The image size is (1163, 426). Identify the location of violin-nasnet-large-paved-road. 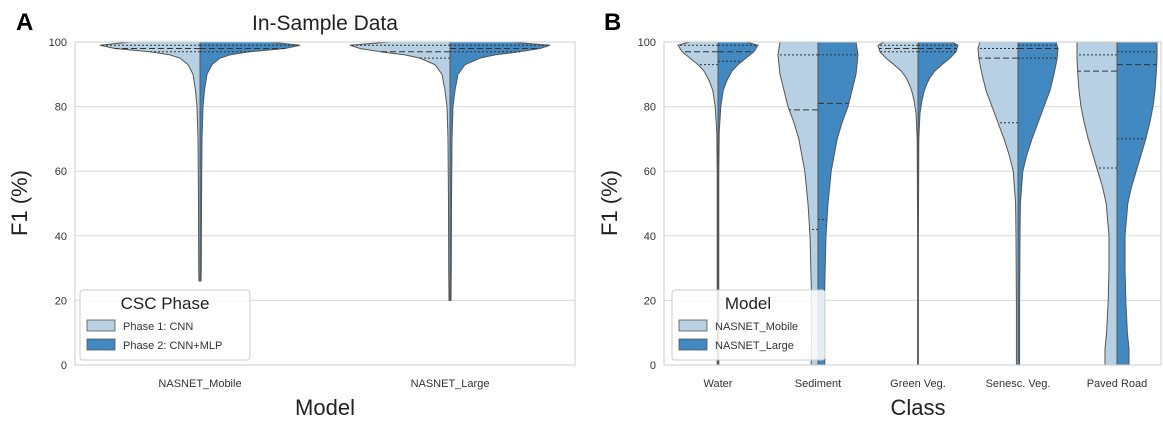
(1137, 203).